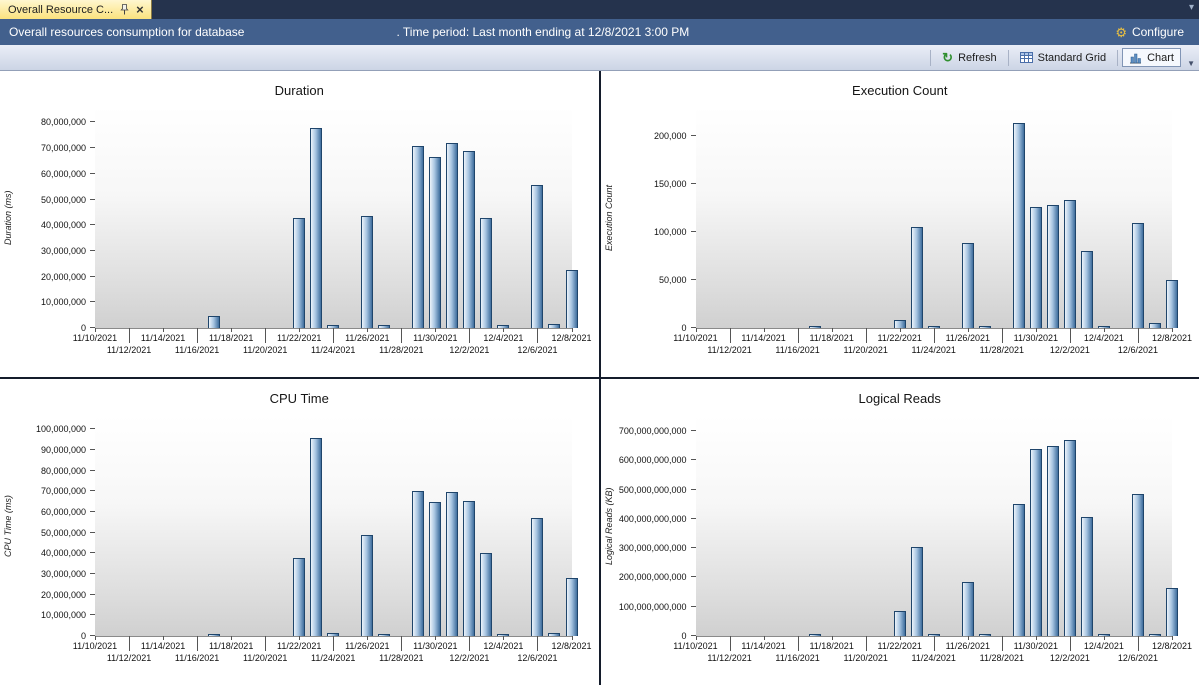  Describe the element at coordinates (83, 636) in the screenshot. I see `y-tick-label: 0` at that location.